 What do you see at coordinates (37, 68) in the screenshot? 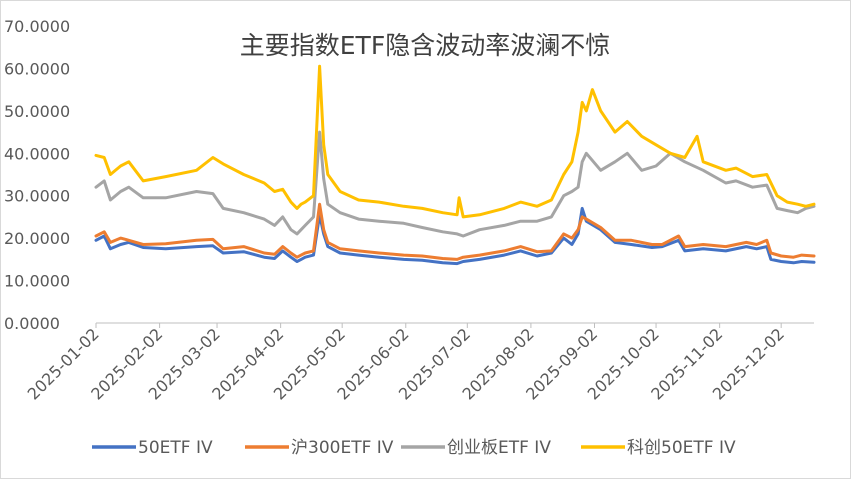
I see `y-tick-label: 60.0000` at bounding box center [37, 68].